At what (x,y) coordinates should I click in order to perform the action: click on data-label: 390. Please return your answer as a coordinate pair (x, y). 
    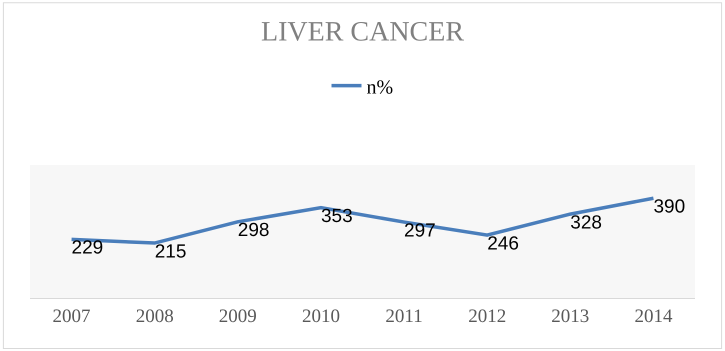
    Looking at the image, I should click on (669, 207).